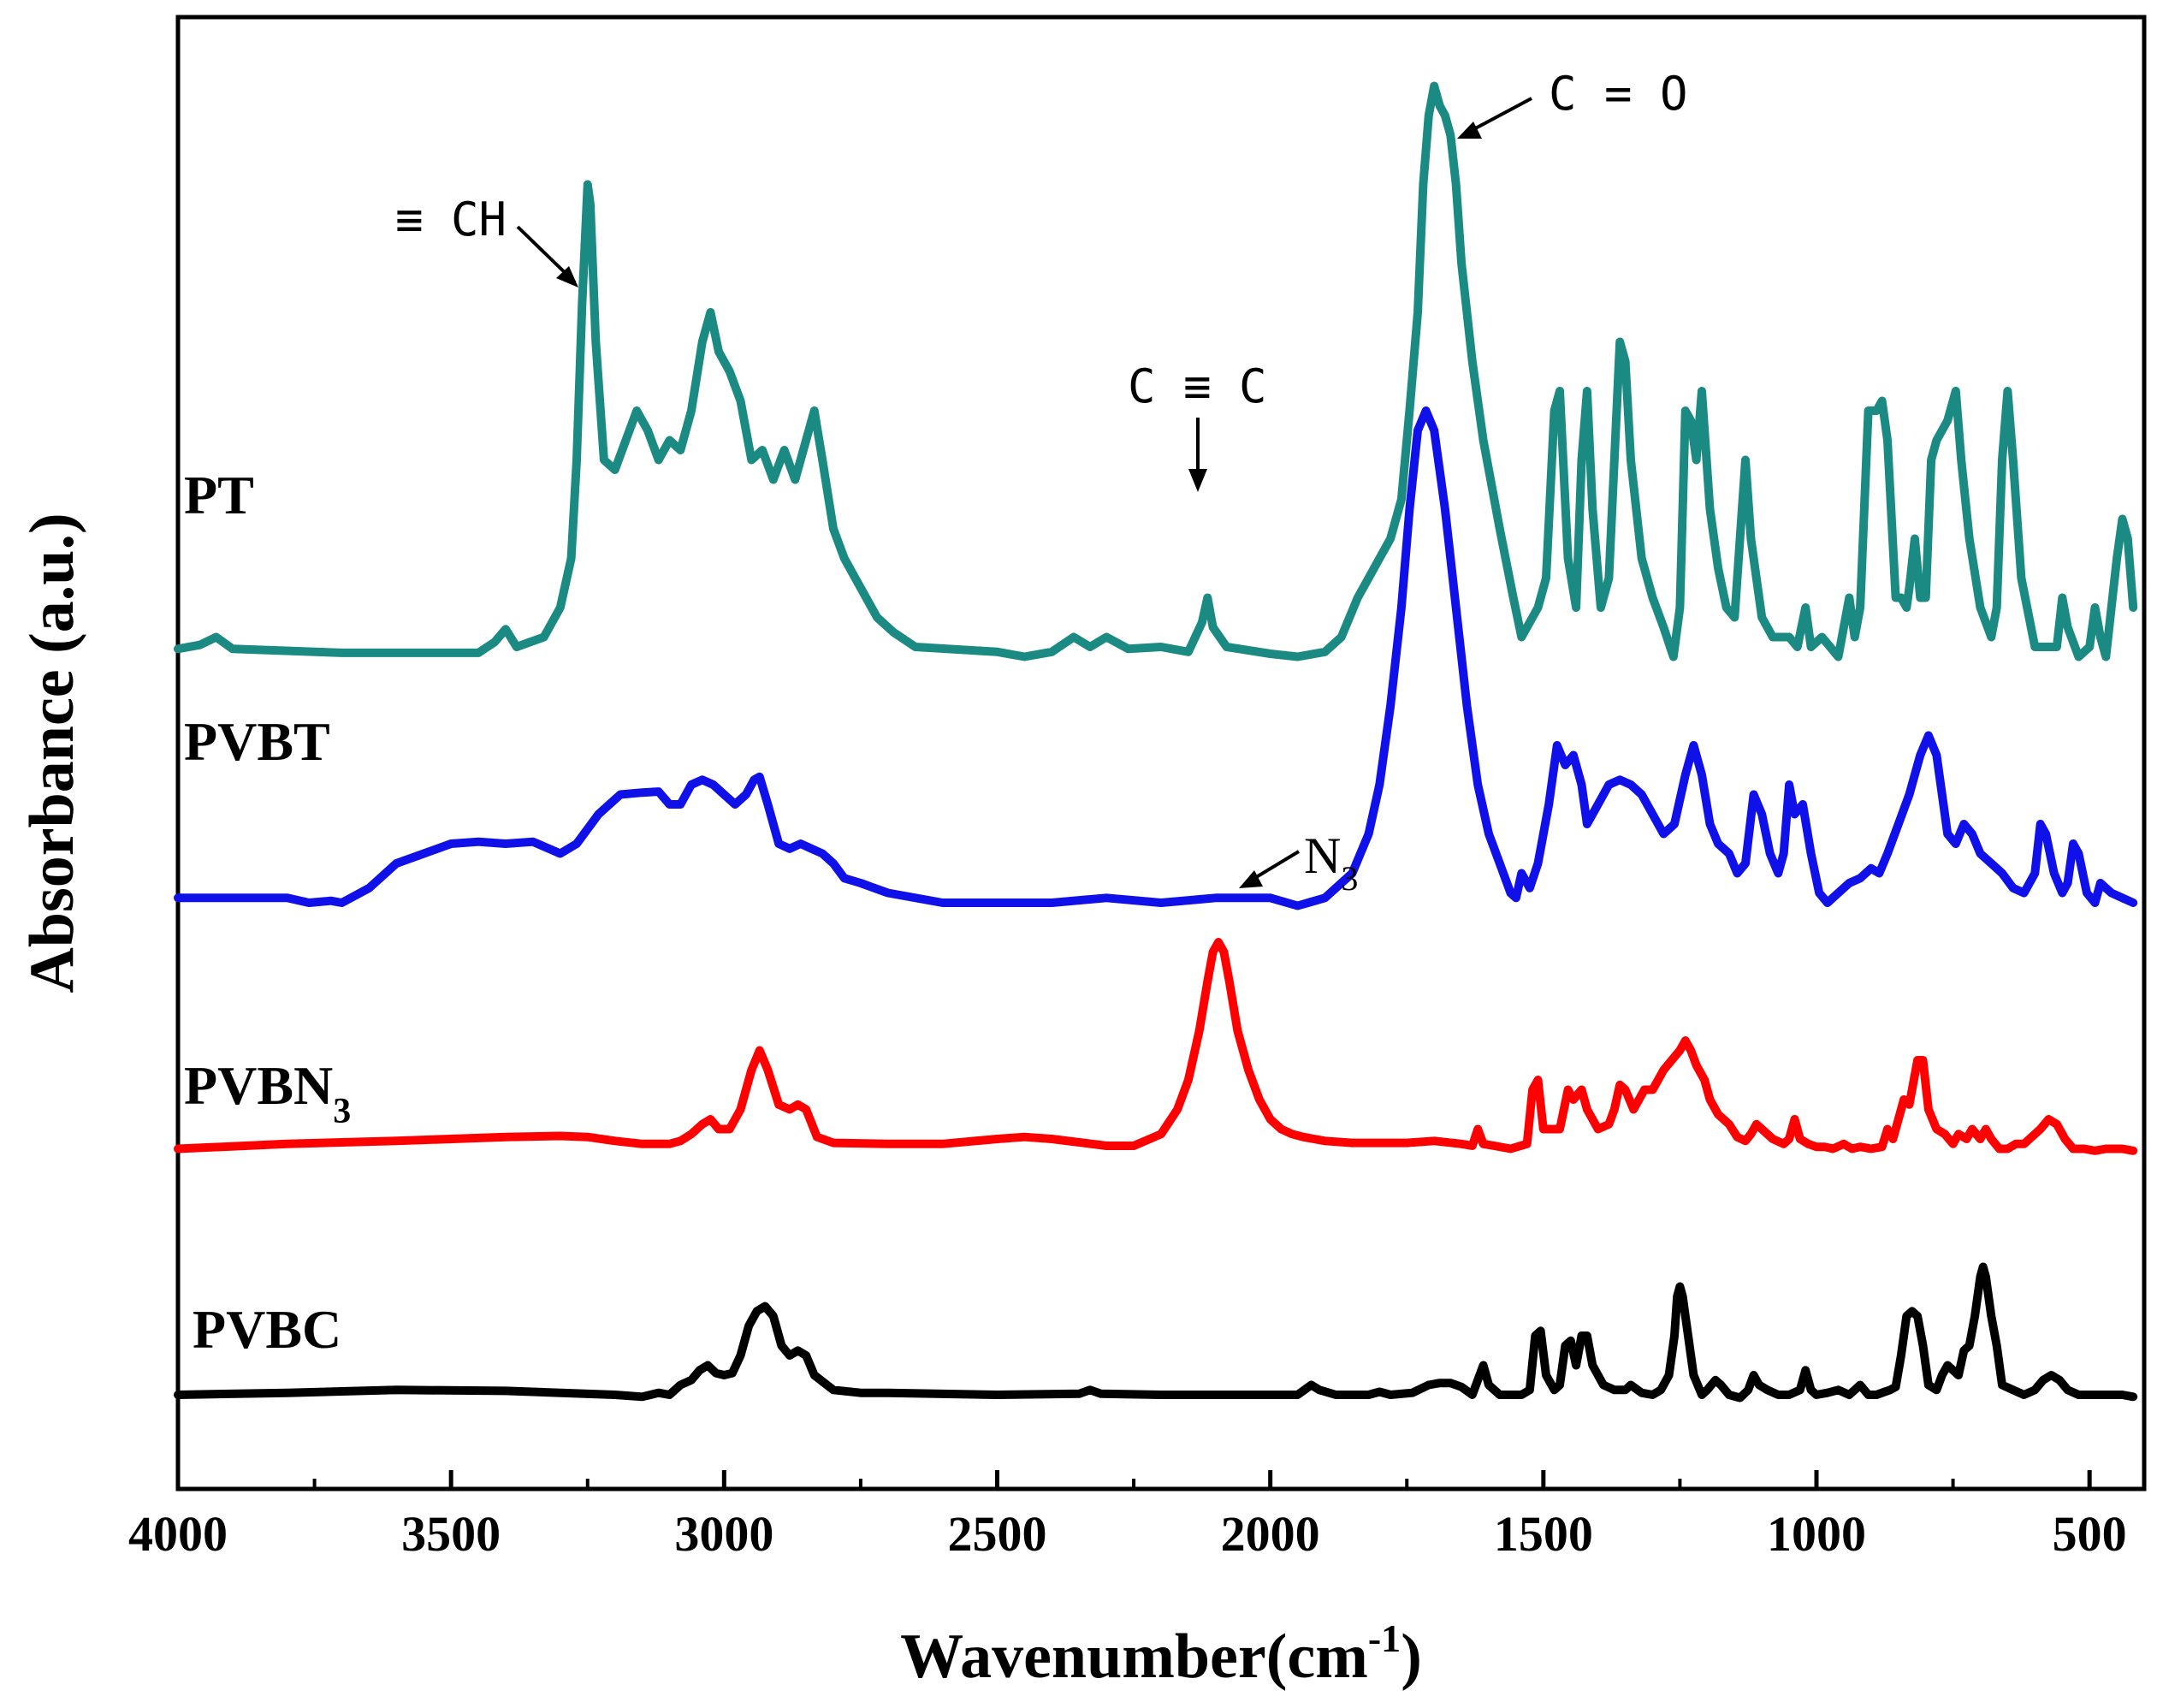 The width and height of the screenshot is (2157, 1708). I want to click on series-label-pvbn3-subscript: 3, so click(342, 1111).